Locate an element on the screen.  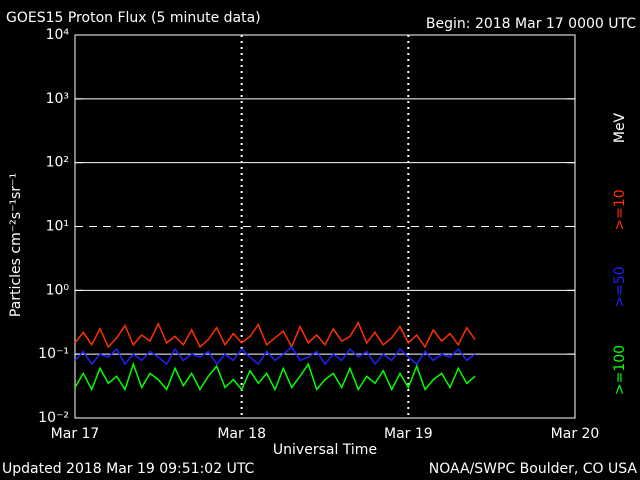
y-axis-label: Particles cm⁻²s⁻¹sr⁻¹ is located at coordinates (16, 245).